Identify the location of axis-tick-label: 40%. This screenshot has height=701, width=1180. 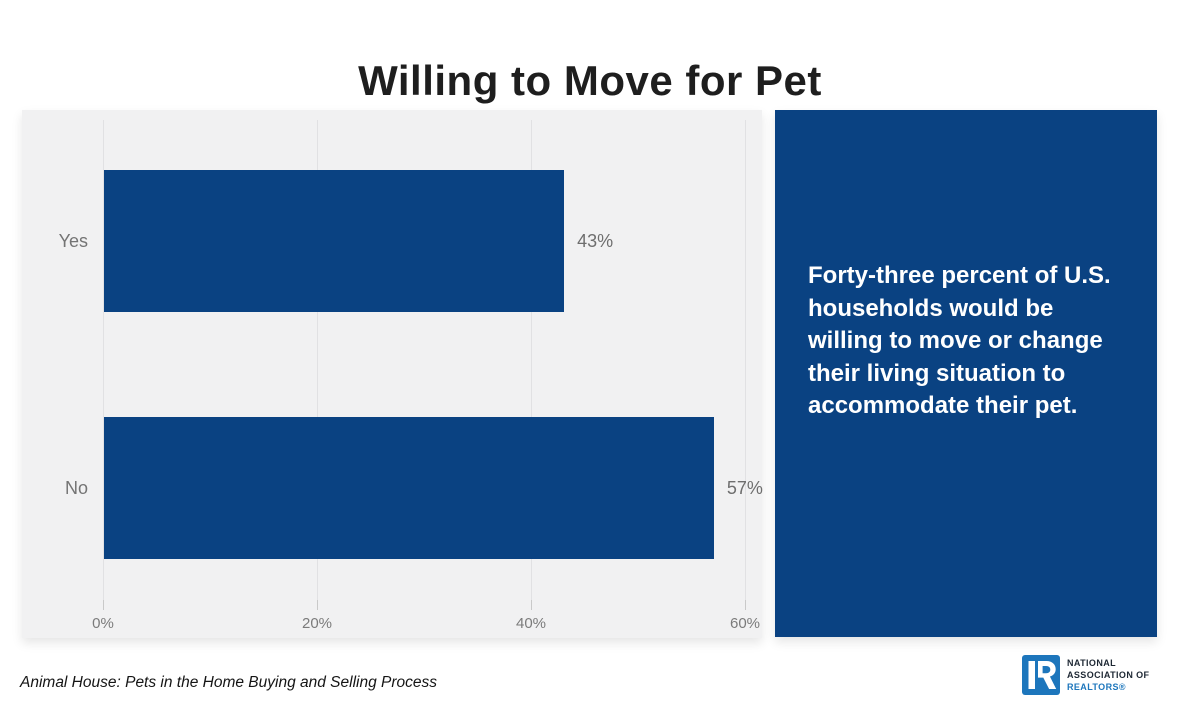
(531, 623).